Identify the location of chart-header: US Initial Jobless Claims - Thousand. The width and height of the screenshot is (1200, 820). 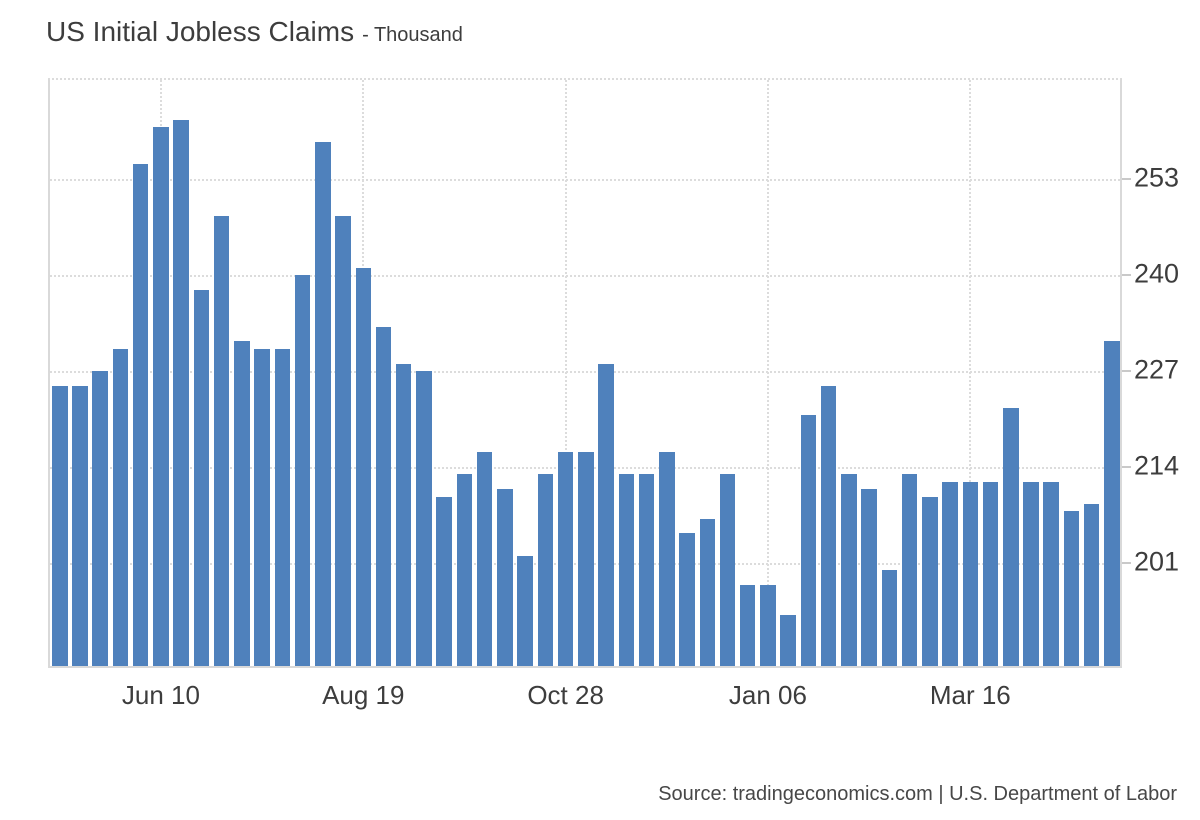
(254, 32).